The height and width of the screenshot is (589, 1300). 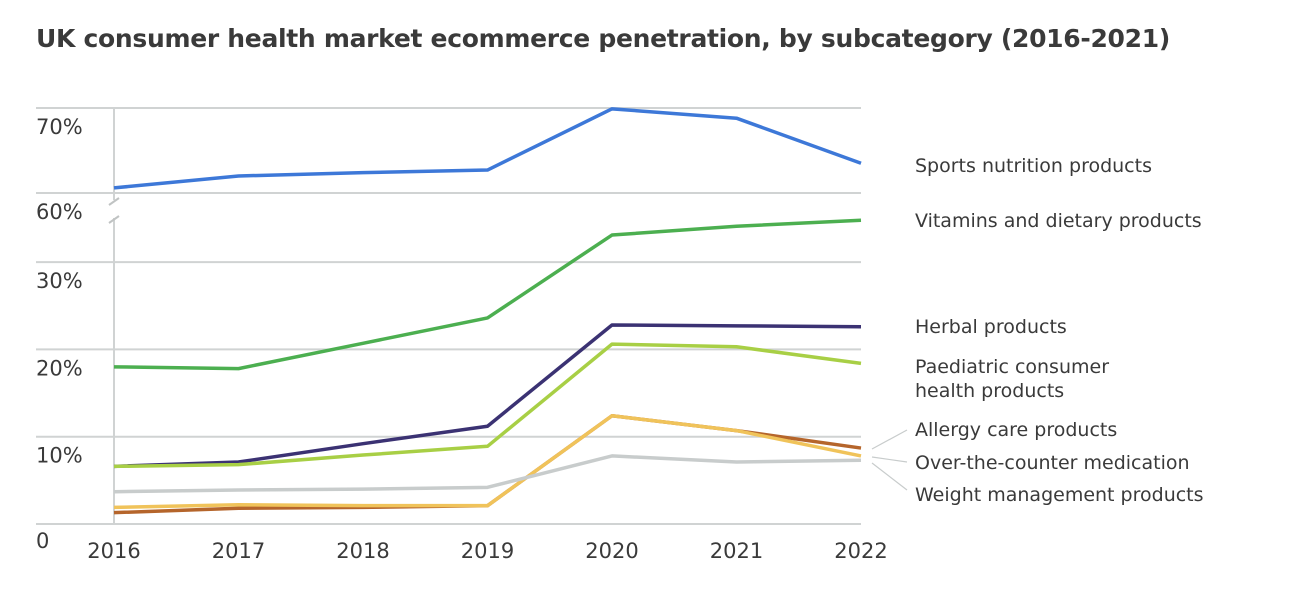 What do you see at coordinates (1012, 367) in the screenshot?
I see `legend-label: Paediatric consumer` at bounding box center [1012, 367].